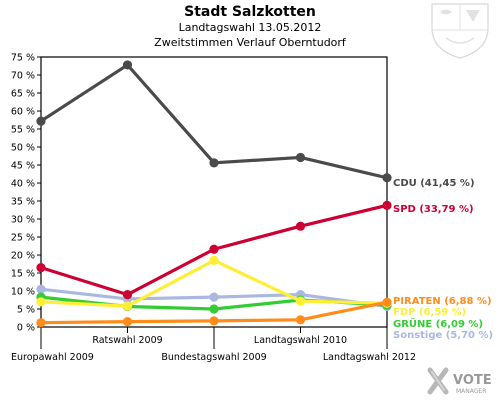 This screenshot has height=400, width=500. What do you see at coordinates (23, 274) in the screenshot?
I see `y-tick-label: 15 %` at bounding box center [23, 274].